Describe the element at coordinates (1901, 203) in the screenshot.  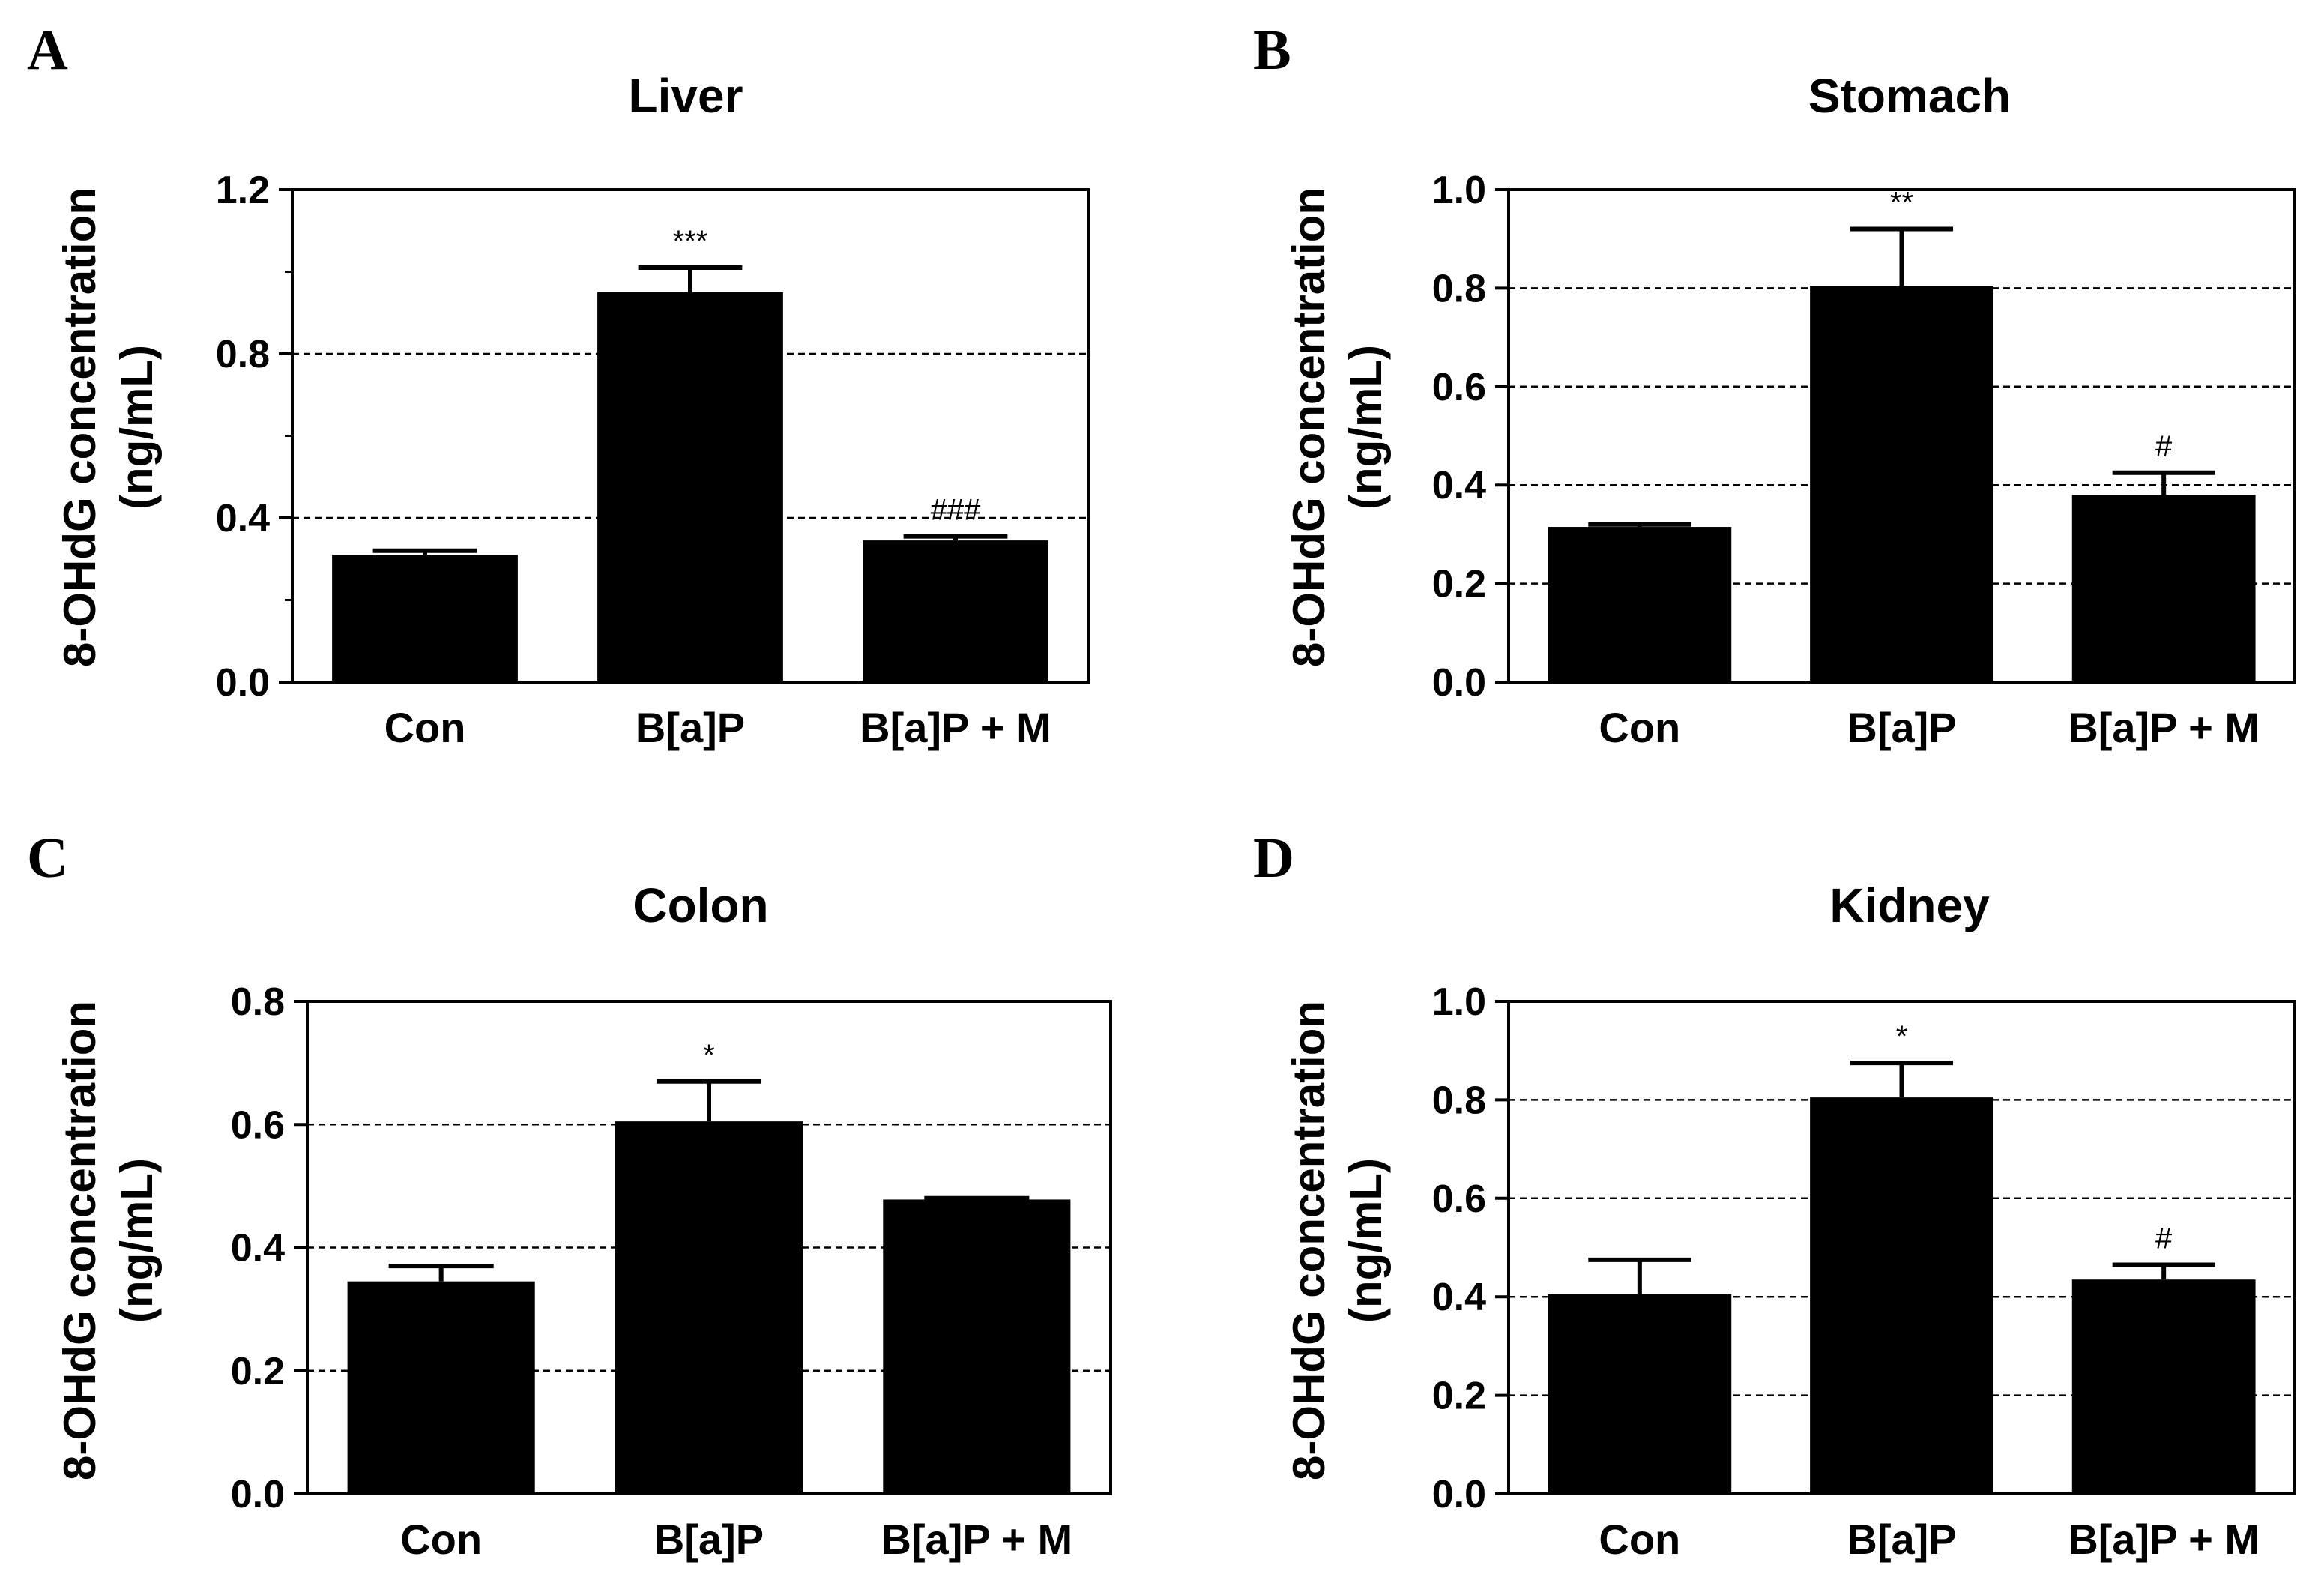
I see `significance-marker: **` at that location.